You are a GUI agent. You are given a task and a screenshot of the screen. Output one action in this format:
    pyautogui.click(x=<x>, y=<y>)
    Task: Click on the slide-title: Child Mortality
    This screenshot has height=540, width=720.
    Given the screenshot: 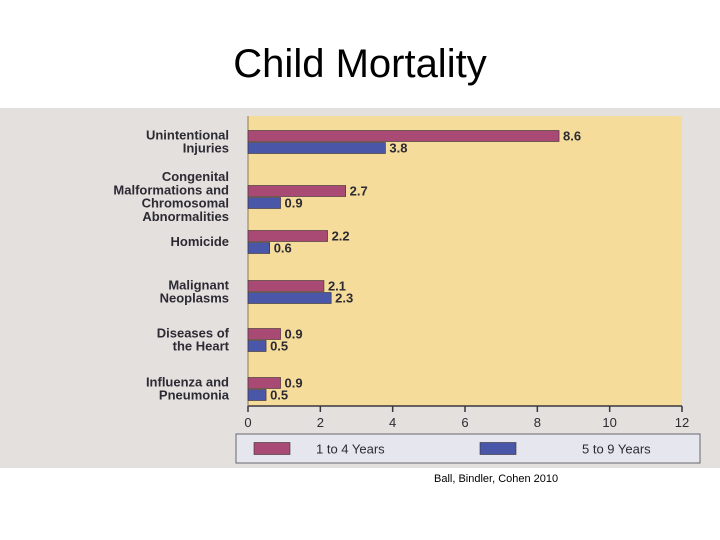 What is the action you would take?
    pyautogui.click(x=360, y=64)
    